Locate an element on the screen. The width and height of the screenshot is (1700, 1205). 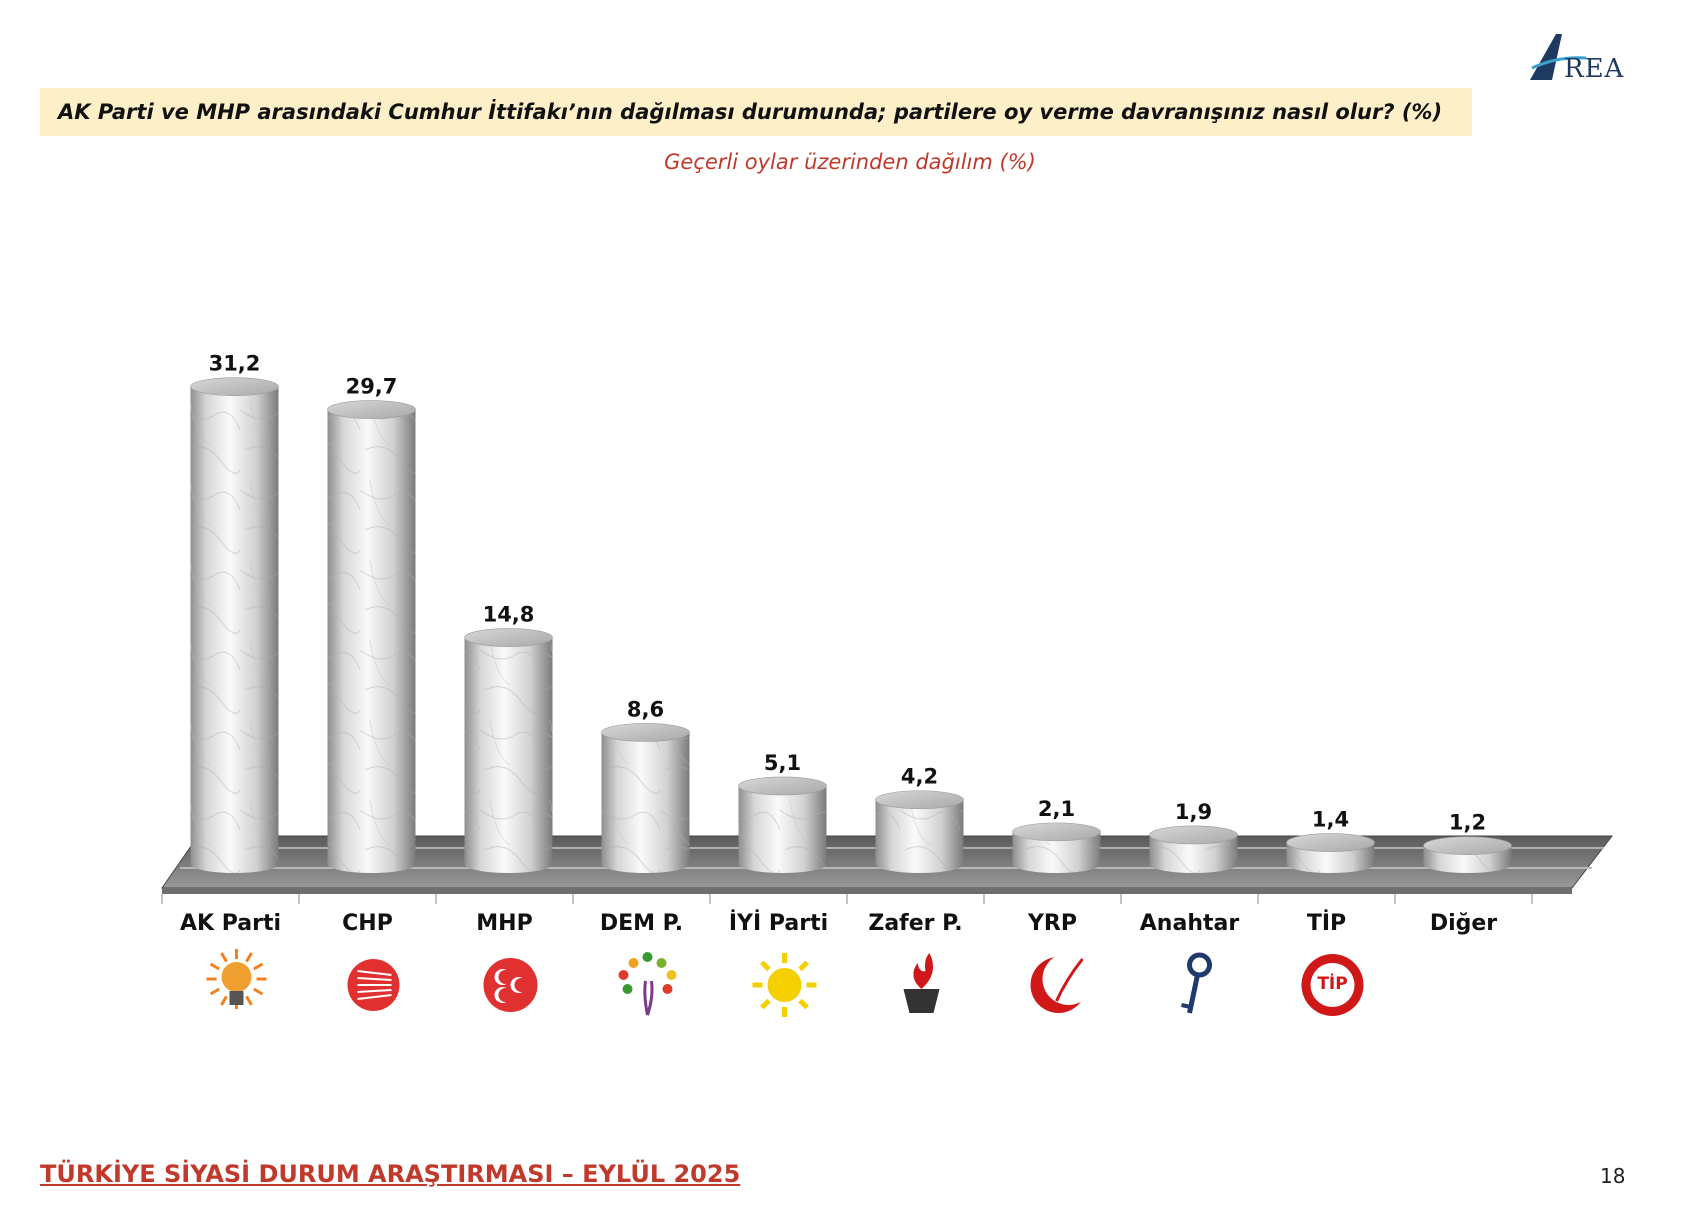
category-label: YRP is located at coordinates (1052, 923).